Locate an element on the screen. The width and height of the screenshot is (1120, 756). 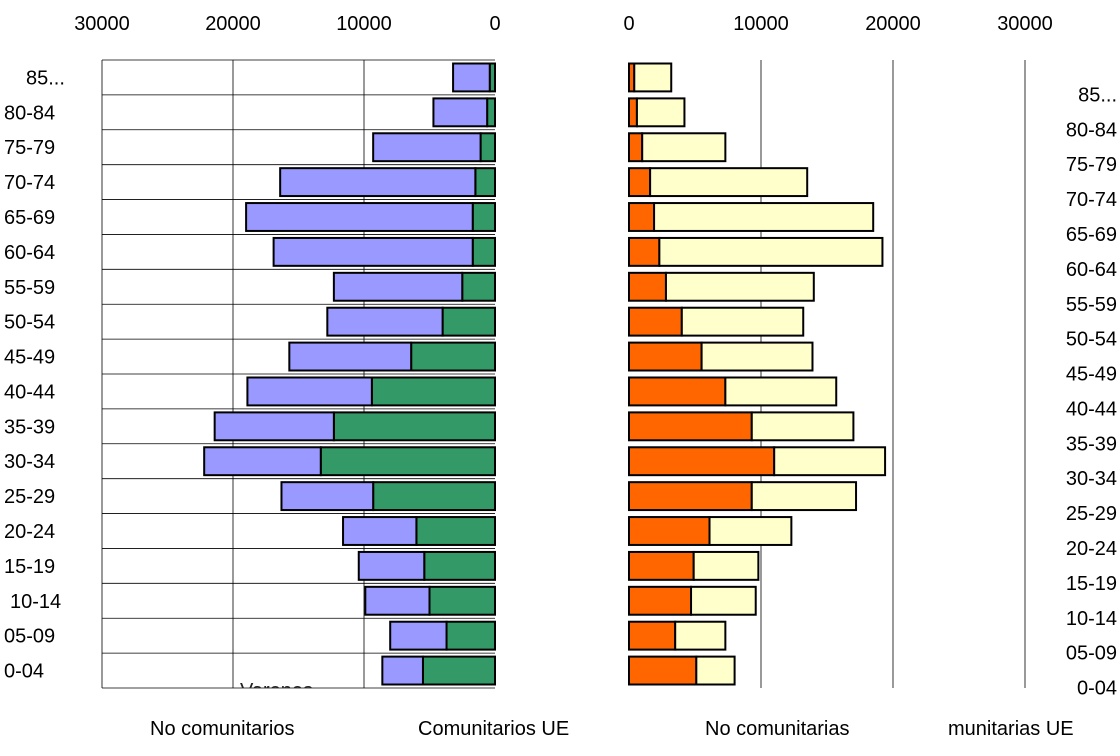
legend-no-comunitarios: No comunitarios is located at coordinates (222, 729).